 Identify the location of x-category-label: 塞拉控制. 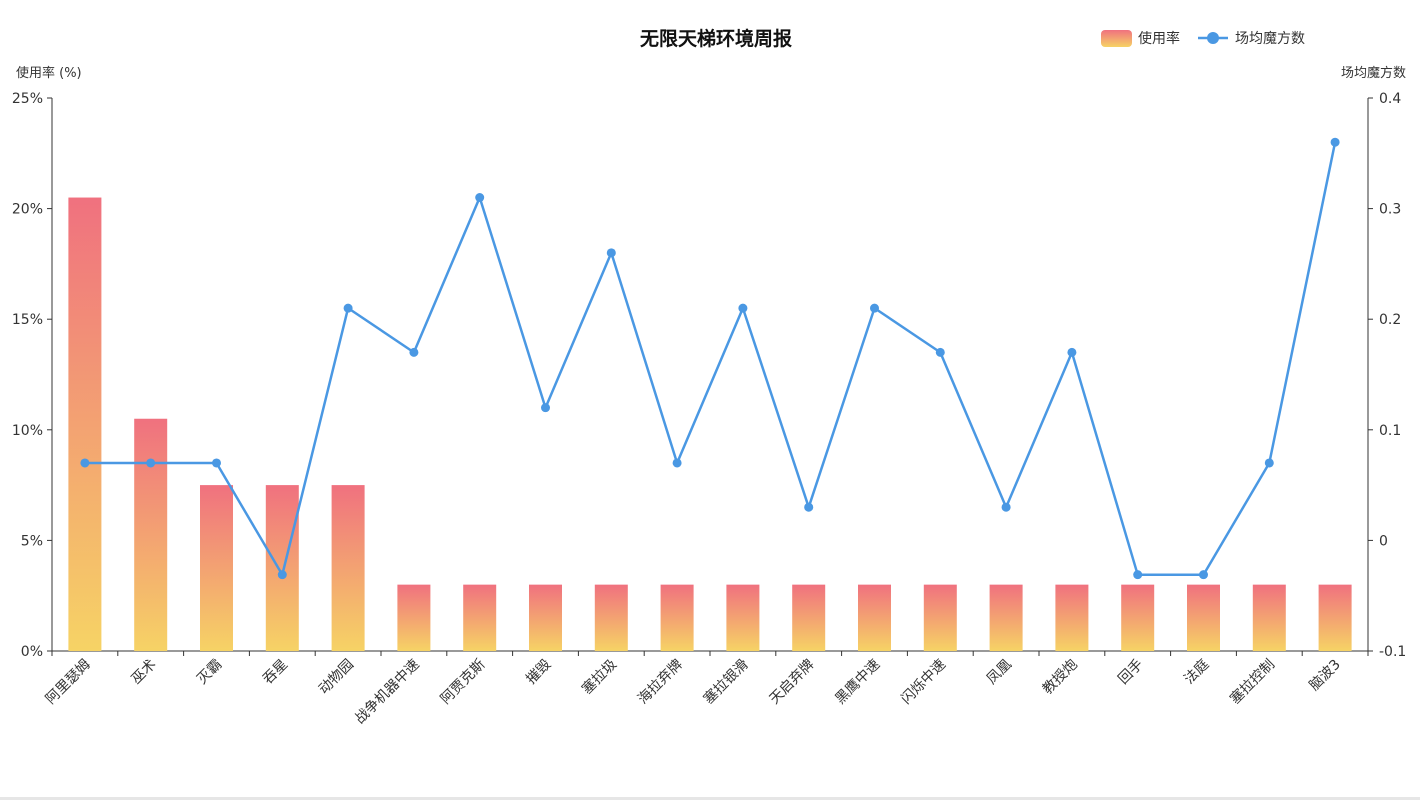
(1253, 682).